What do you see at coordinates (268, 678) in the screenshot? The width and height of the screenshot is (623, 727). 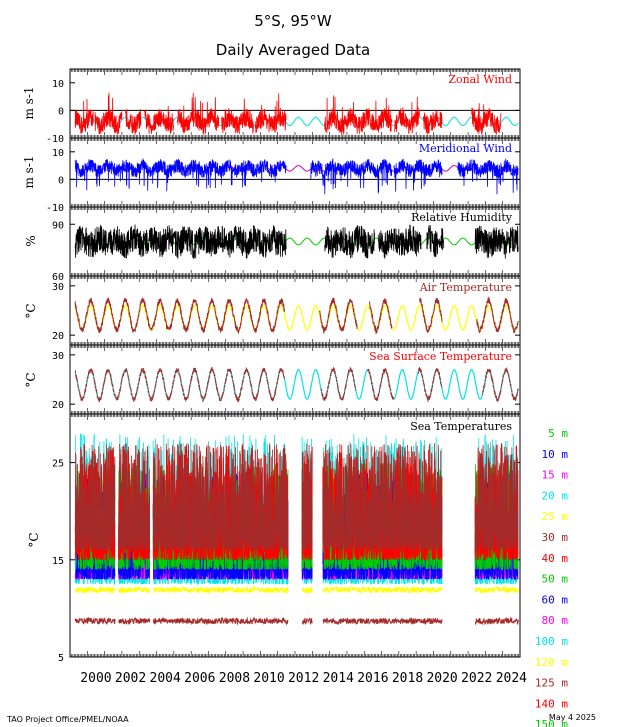 I see `year-tick-label: 2010` at bounding box center [268, 678].